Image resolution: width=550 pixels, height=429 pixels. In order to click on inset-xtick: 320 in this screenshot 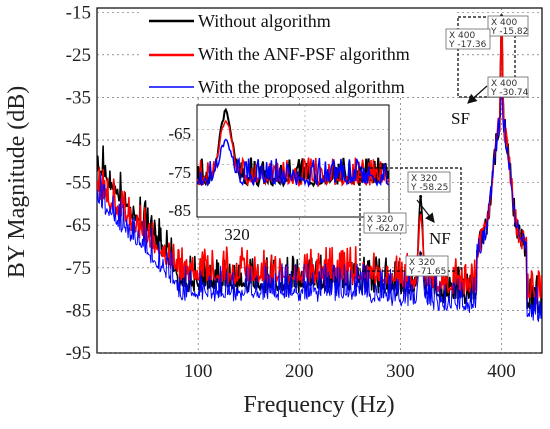, I will do `click(237, 234)`.